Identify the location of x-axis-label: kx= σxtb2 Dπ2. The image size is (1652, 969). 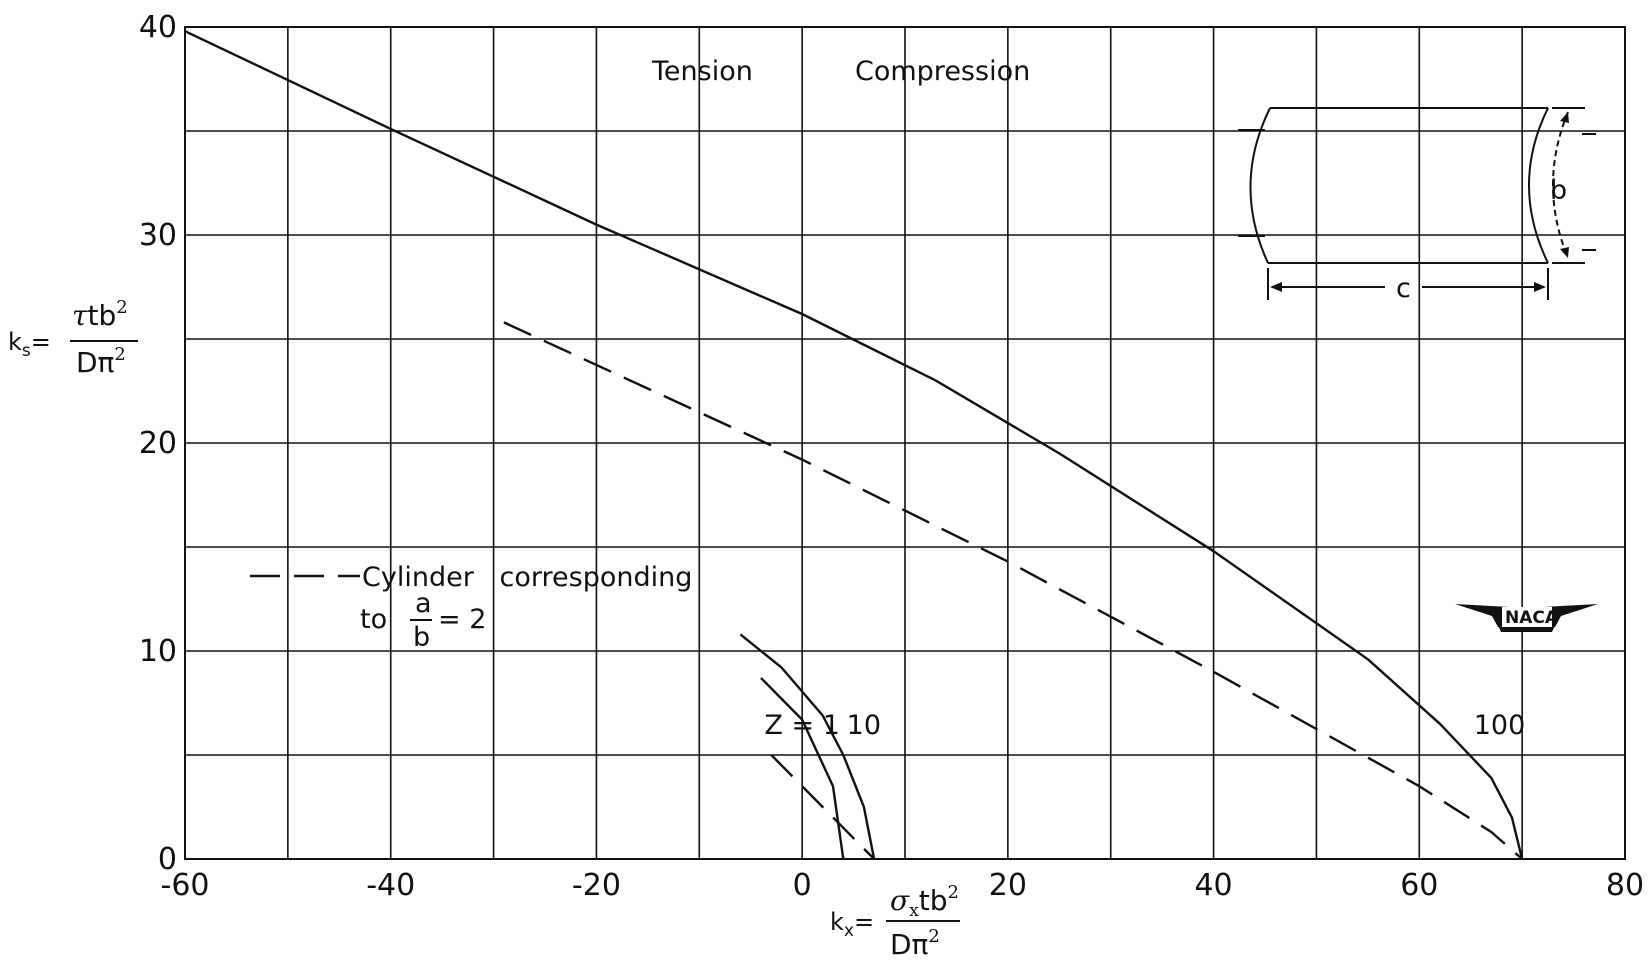
(895, 921).